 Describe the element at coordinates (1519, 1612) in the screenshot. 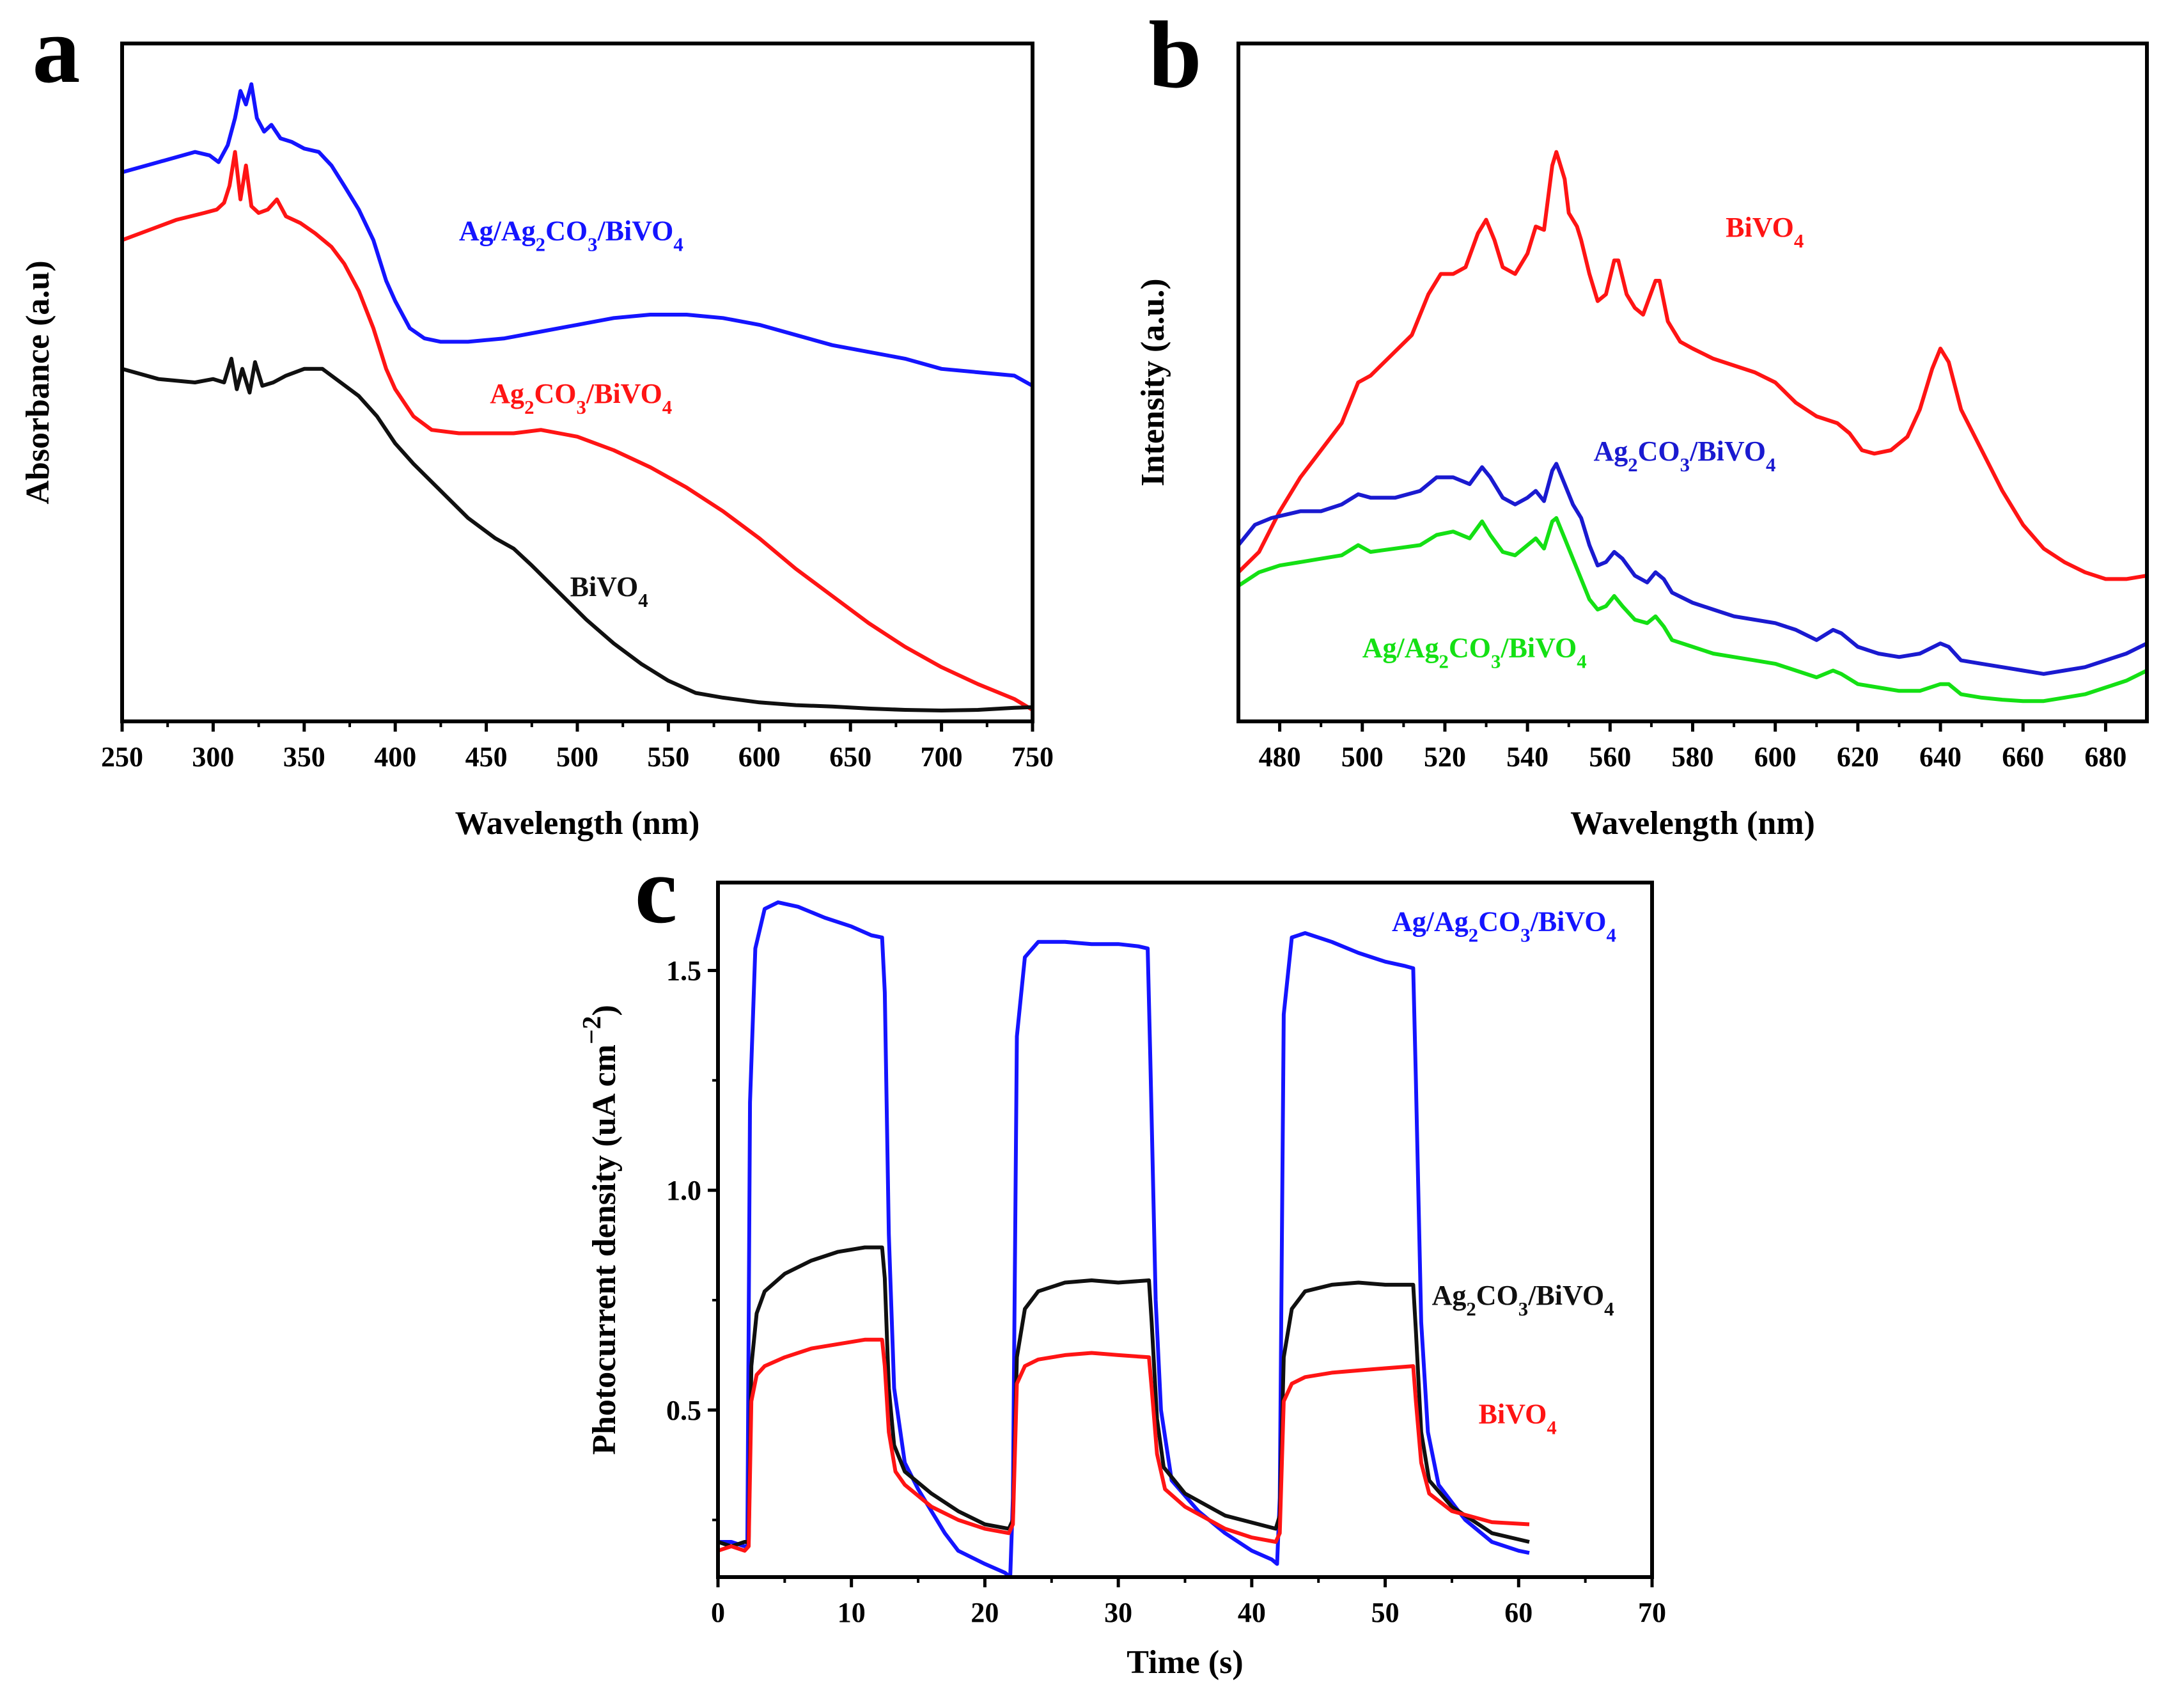

I see `x-tick-label: 60` at that location.